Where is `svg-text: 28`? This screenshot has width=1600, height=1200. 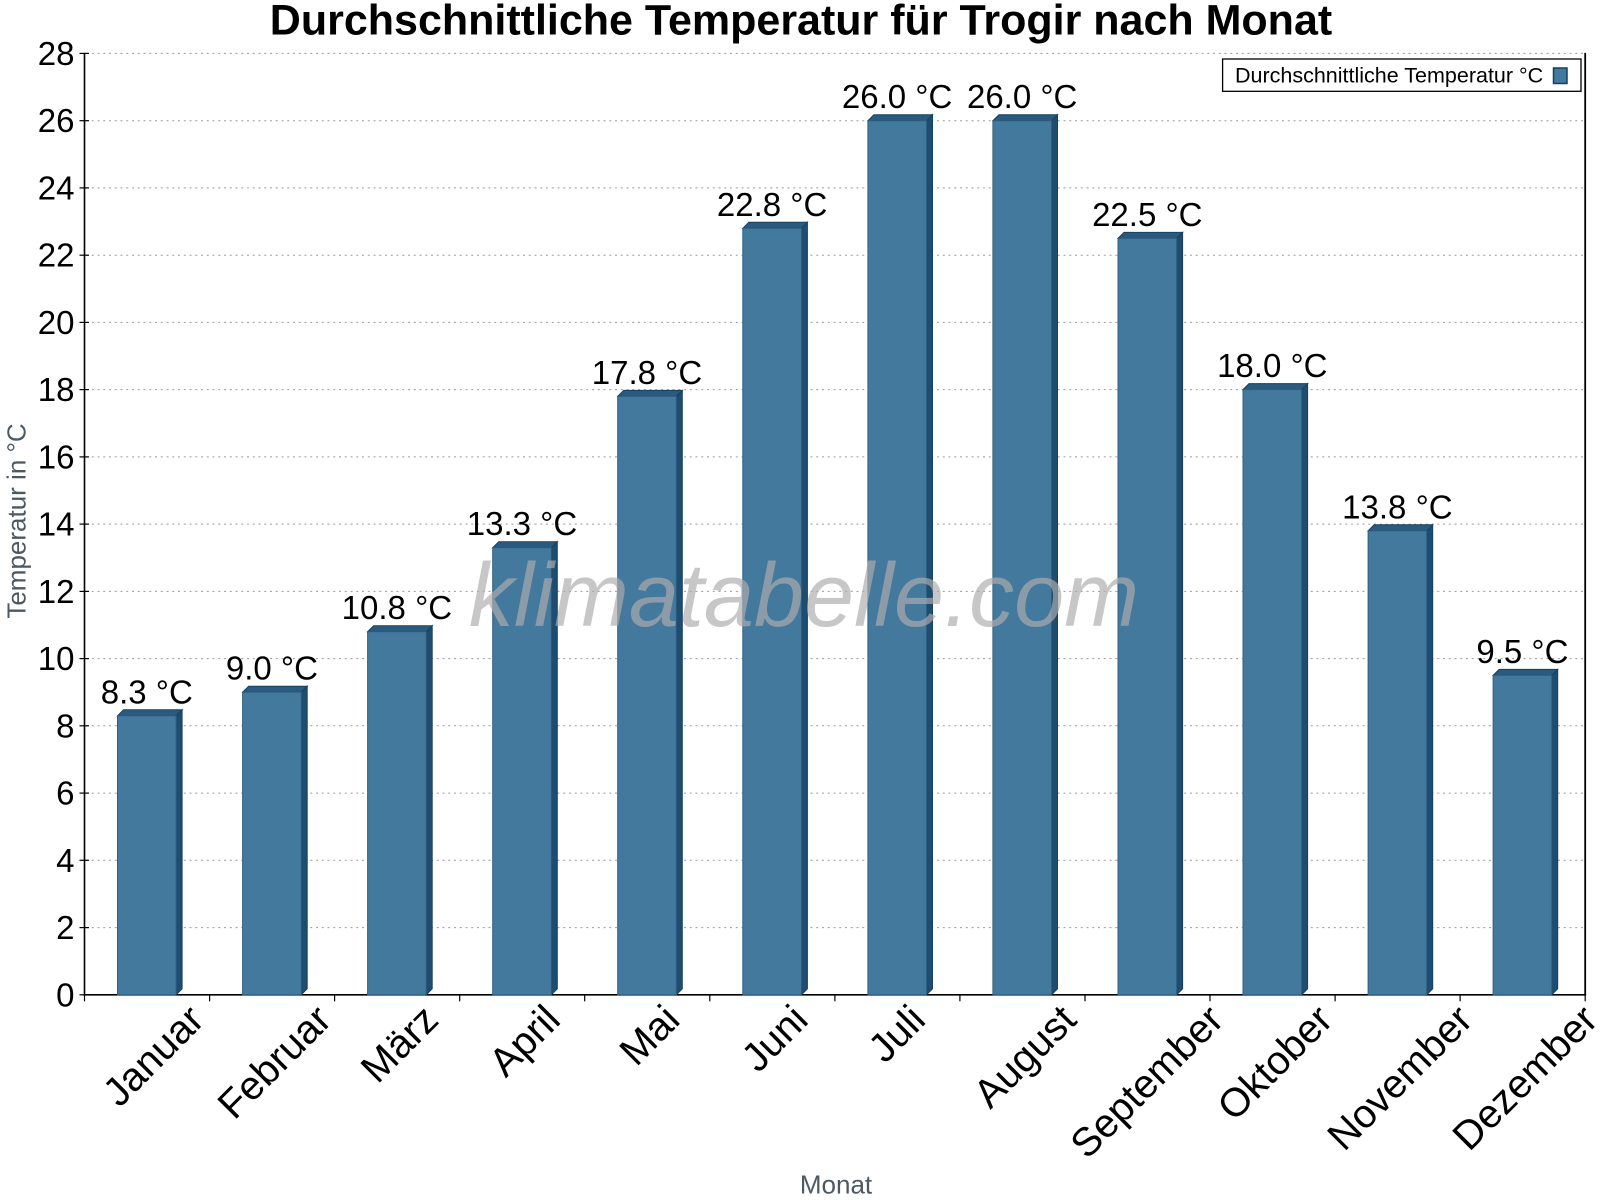
svg-text: 28 is located at coordinates (56, 53).